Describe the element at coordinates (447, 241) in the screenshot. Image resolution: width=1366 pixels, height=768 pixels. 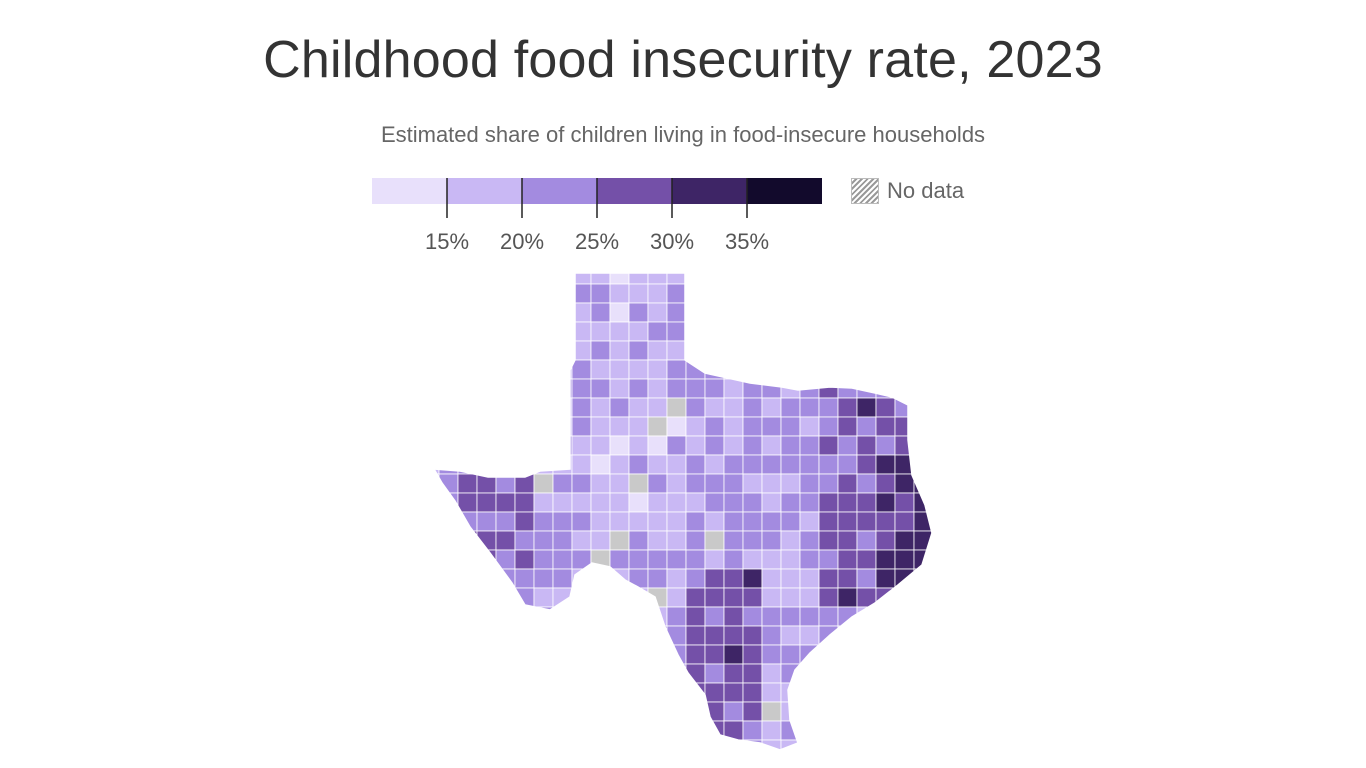
I see `legend-tick-label: 15%` at that location.